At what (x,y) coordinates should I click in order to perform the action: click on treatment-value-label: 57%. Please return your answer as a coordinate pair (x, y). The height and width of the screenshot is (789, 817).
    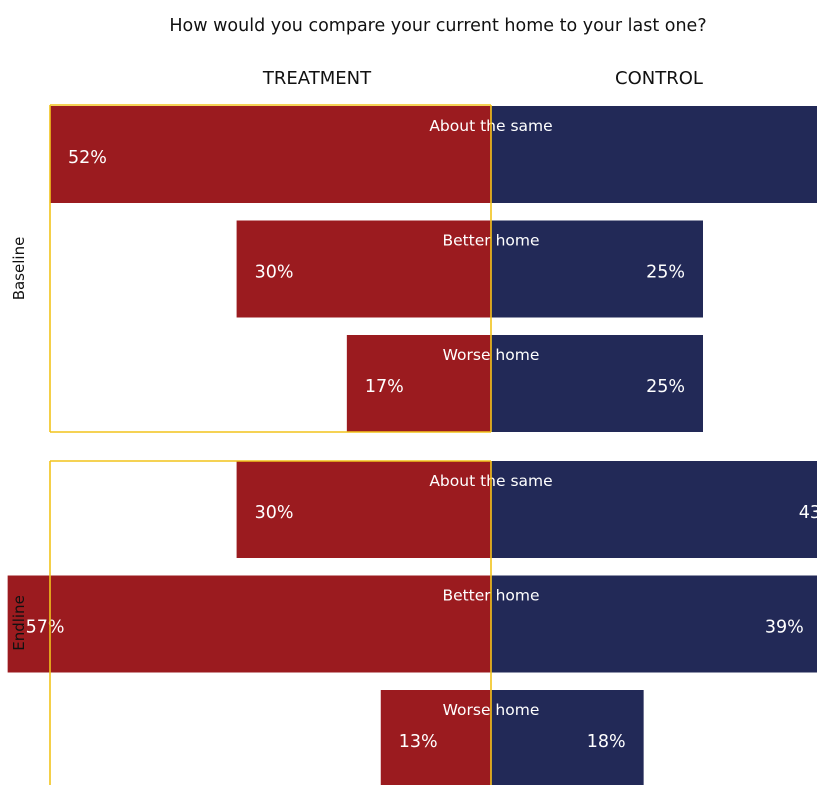
    Looking at the image, I should click on (45, 628).